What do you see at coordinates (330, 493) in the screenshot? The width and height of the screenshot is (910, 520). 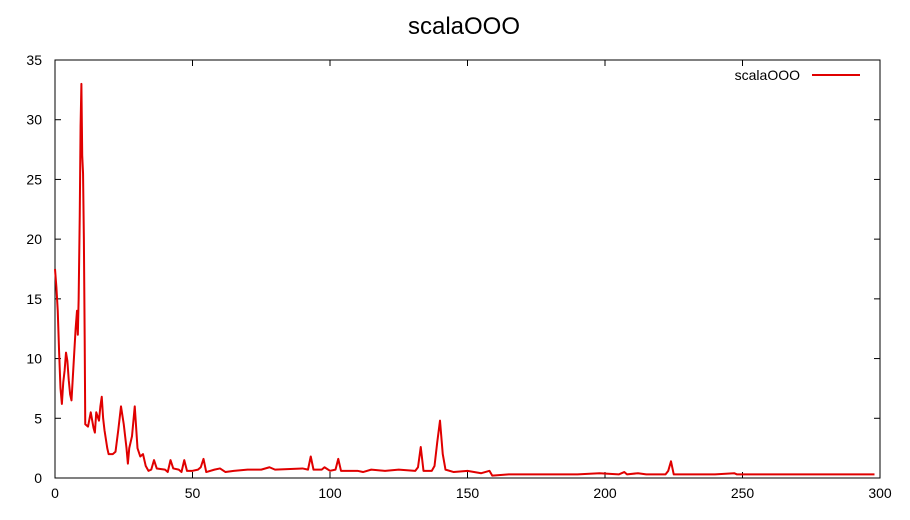 I see `x-tick-label: 100` at bounding box center [330, 493].